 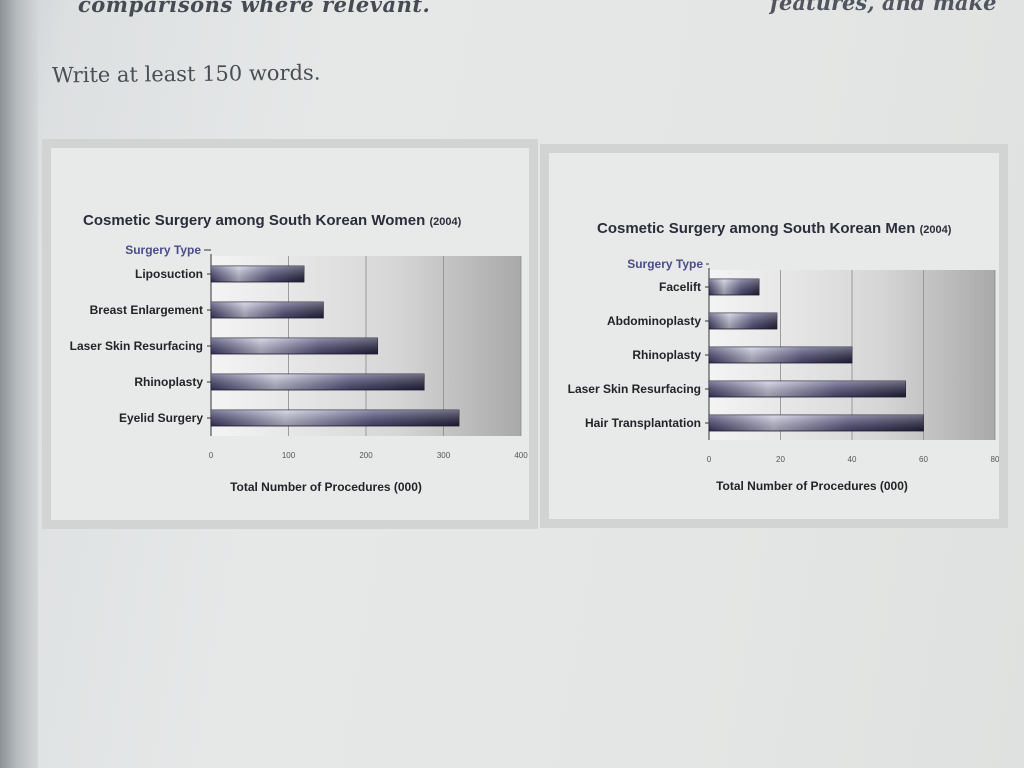 I want to click on x-tick-label: 40, so click(x=852, y=459).